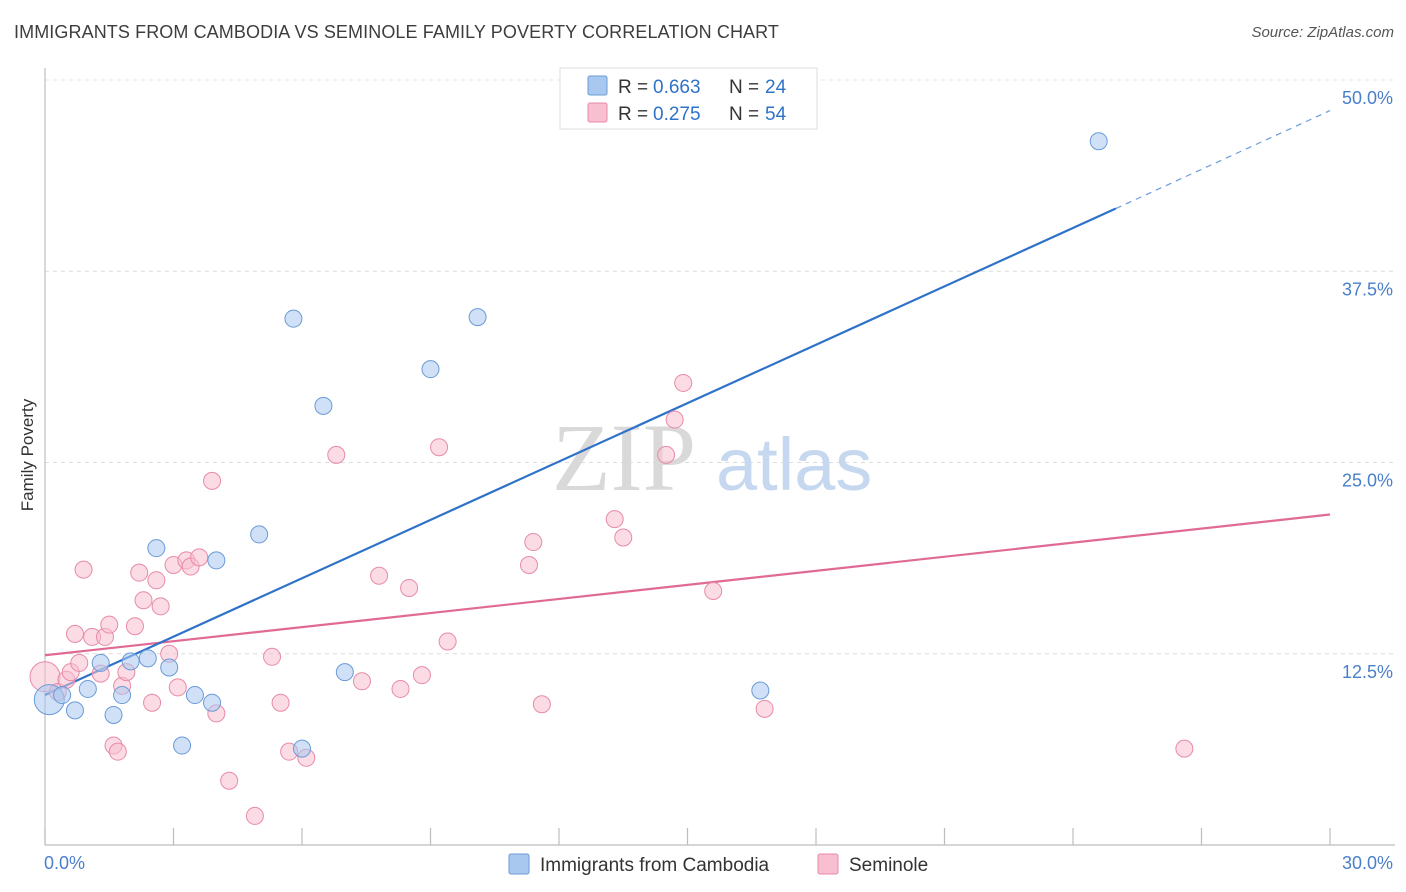  I want to click on x-tick-label-min: 0.0%, so click(64, 863).